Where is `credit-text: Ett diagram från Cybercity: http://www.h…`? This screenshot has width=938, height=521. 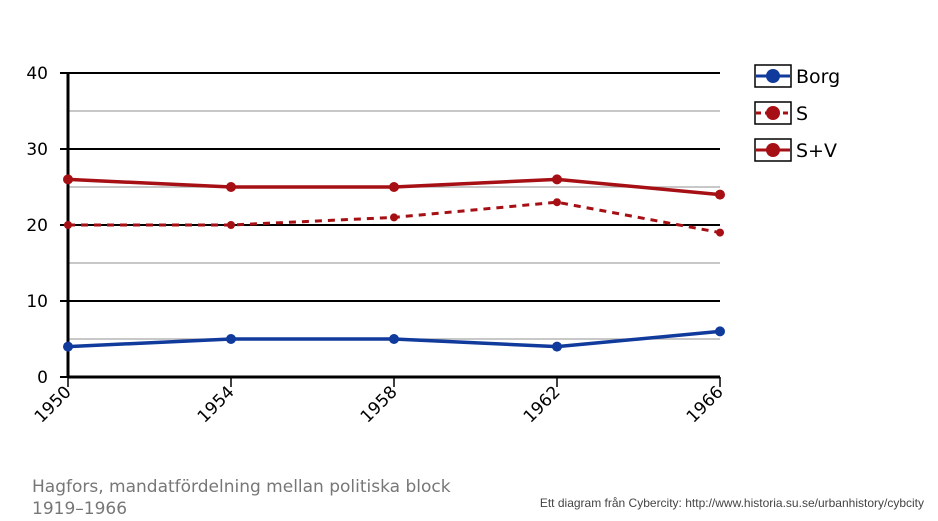 credit-text: Ett diagram från Cybercity: http://www.h… is located at coordinates (731, 503).